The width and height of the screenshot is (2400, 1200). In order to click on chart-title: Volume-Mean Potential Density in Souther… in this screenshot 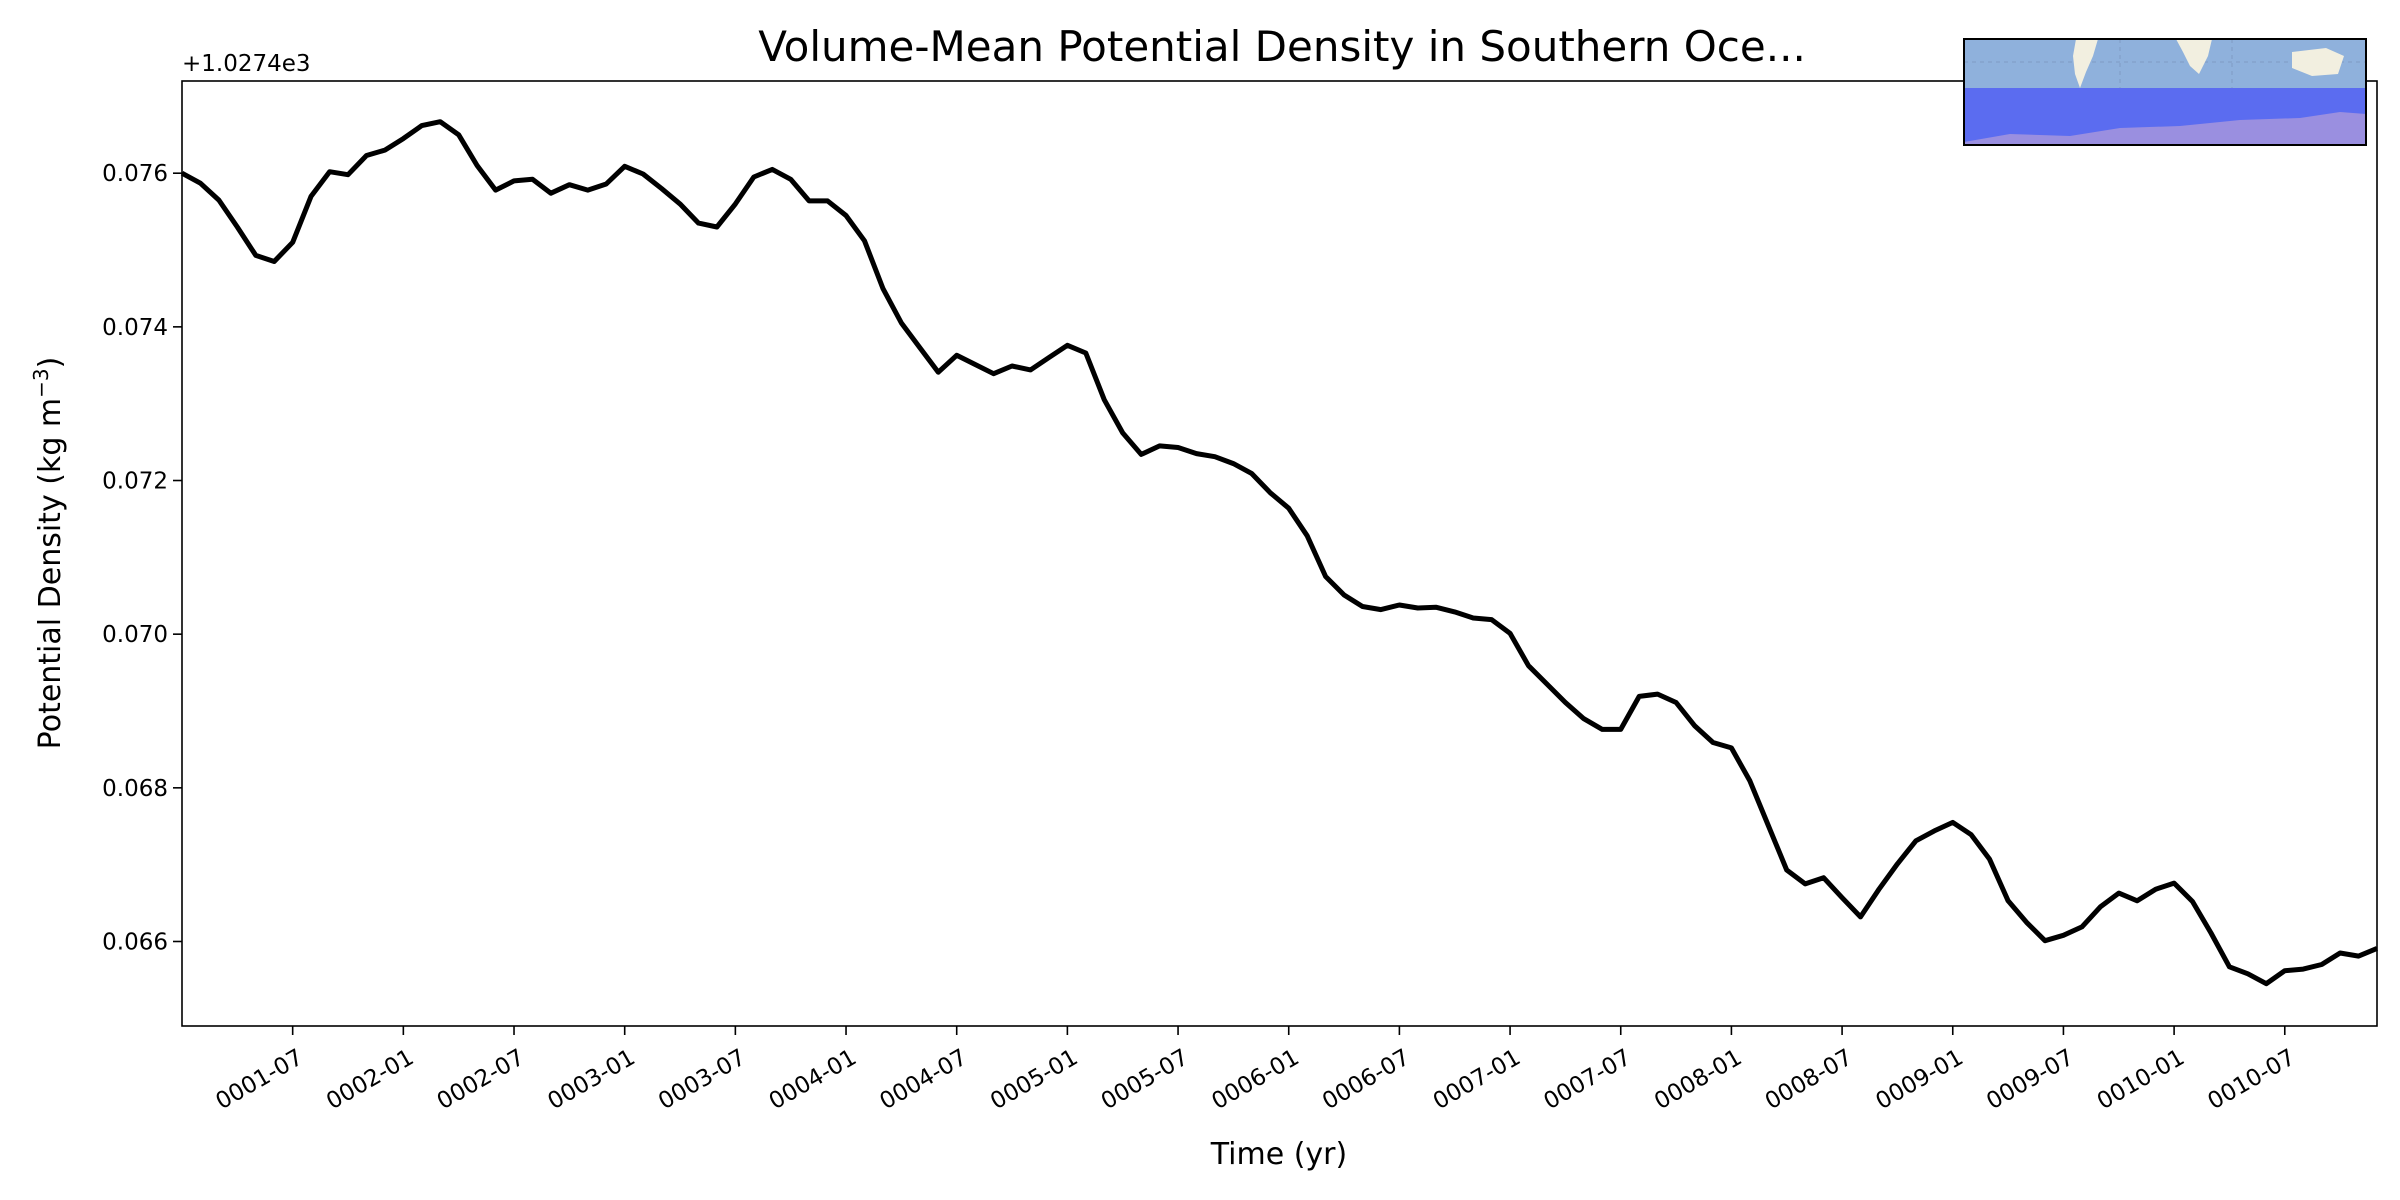, I will do `click(1282, 46)`.